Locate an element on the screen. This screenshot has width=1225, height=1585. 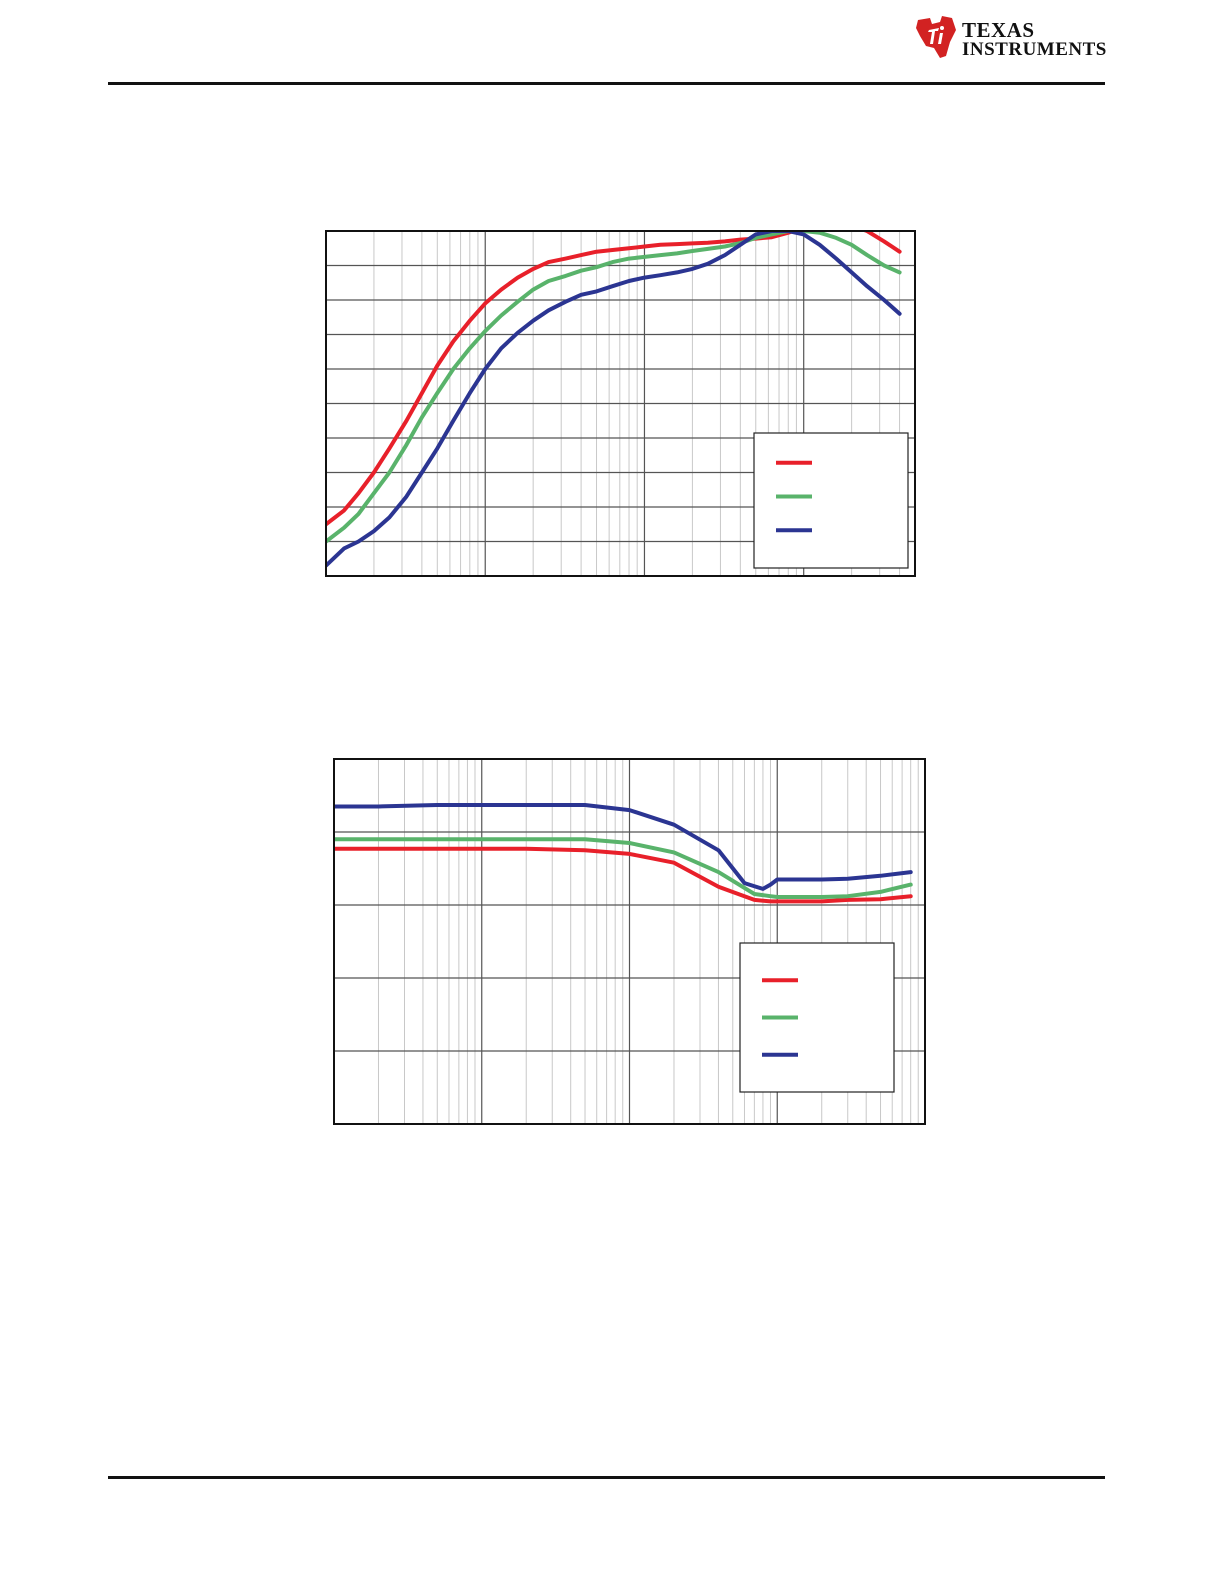
ti-logo-icon is located at coordinates (936, 37).